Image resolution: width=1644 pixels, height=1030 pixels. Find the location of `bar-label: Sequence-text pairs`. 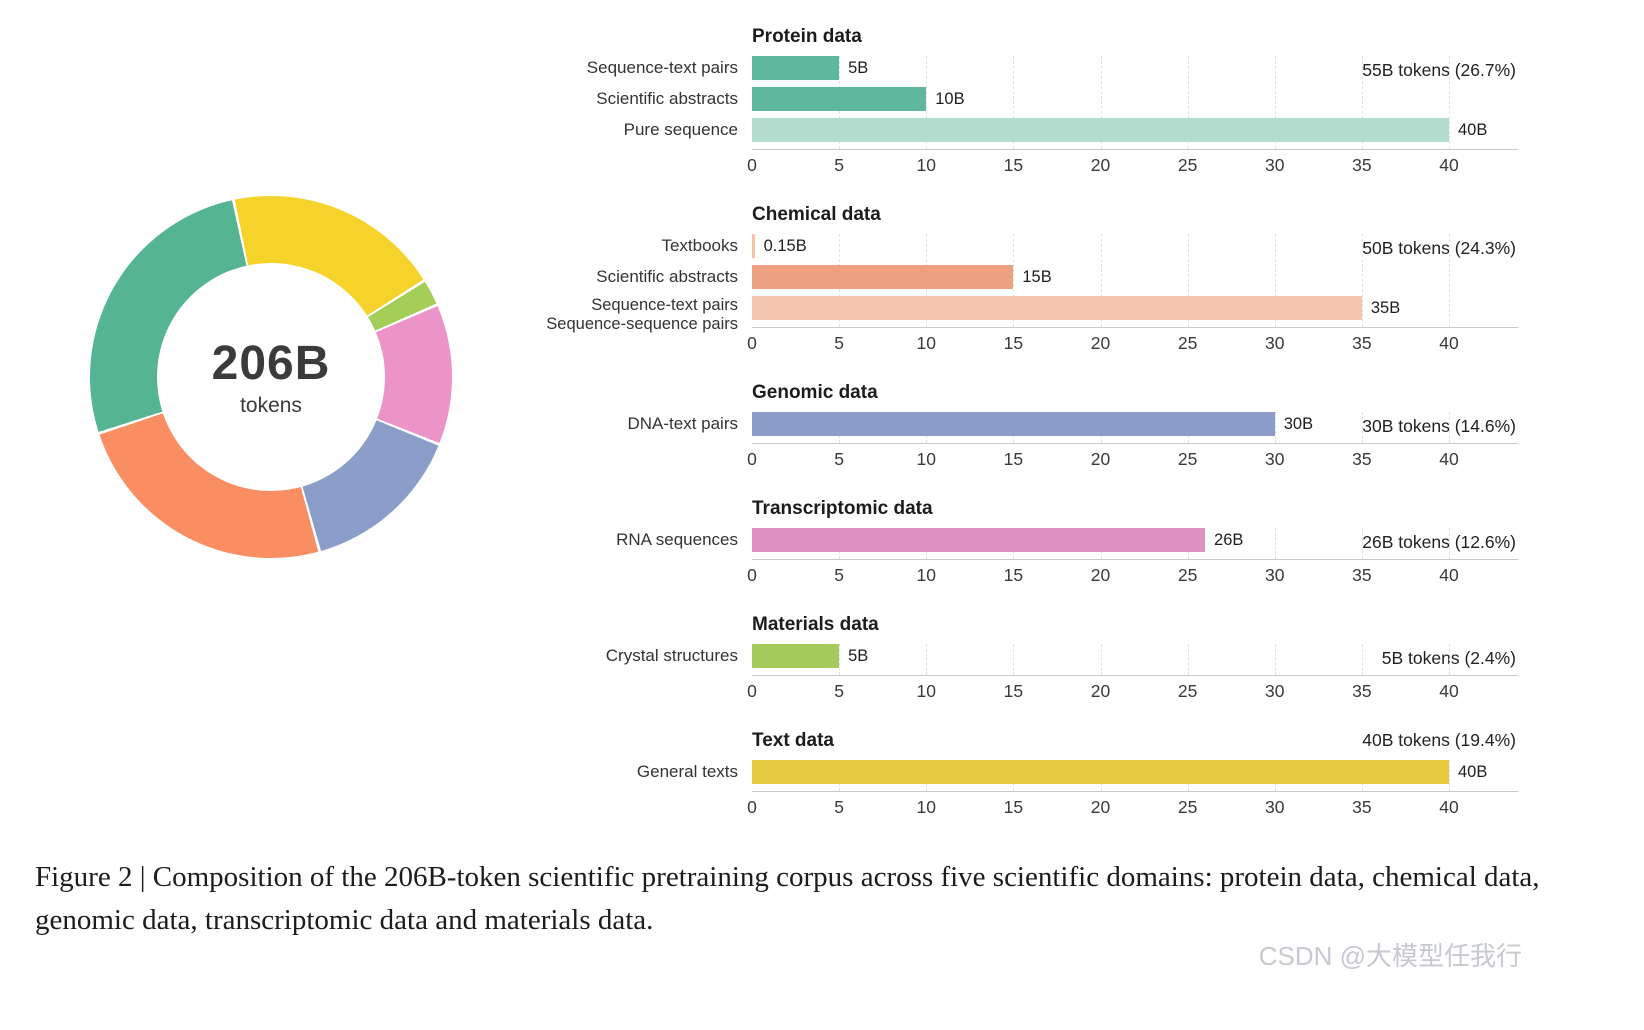

bar-label: Sequence-text pairs is located at coordinates (661, 68).